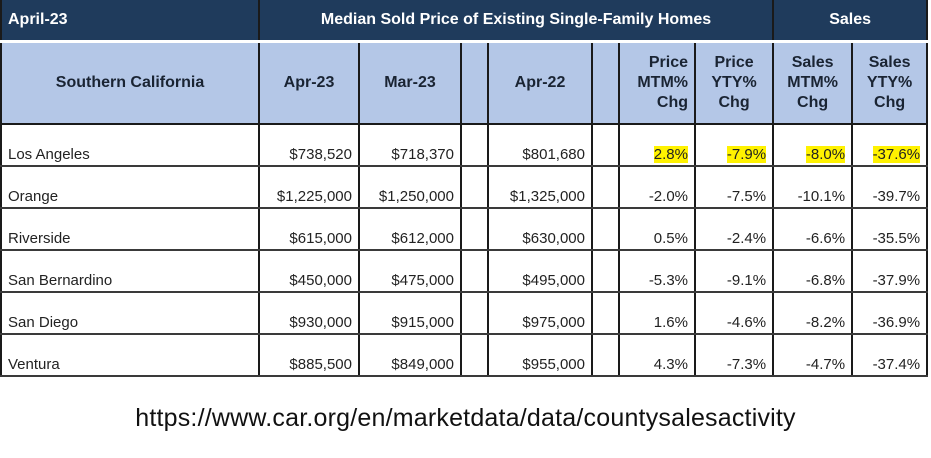 This screenshot has width=931, height=458. I want to click on cell-mar23: $1,250,000, so click(410, 187).